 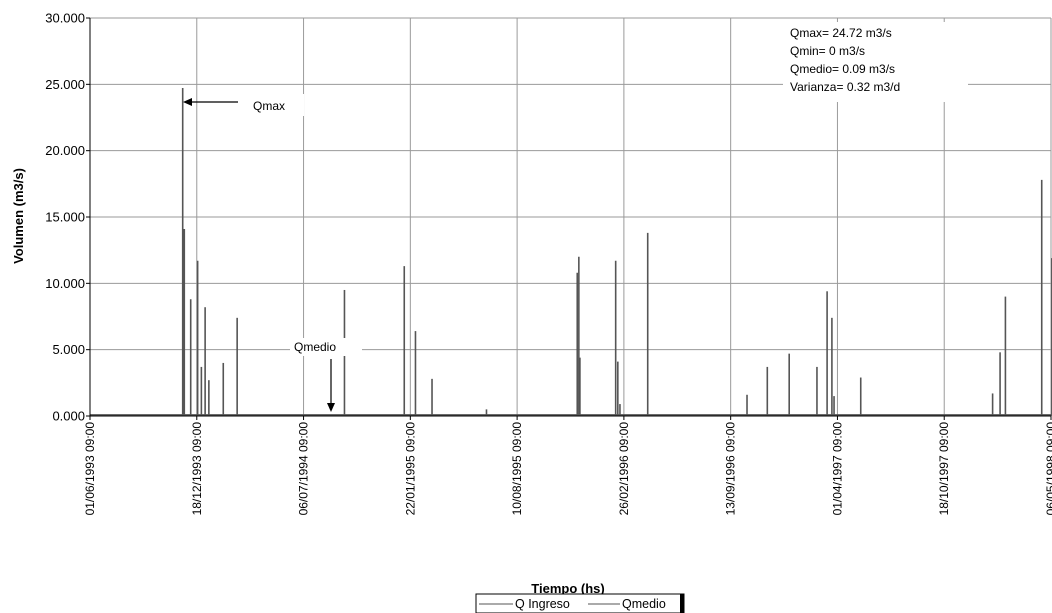 What do you see at coordinates (542, 604) in the screenshot?
I see `legend-label-q-ingreso: Q Ingreso` at bounding box center [542, 604].